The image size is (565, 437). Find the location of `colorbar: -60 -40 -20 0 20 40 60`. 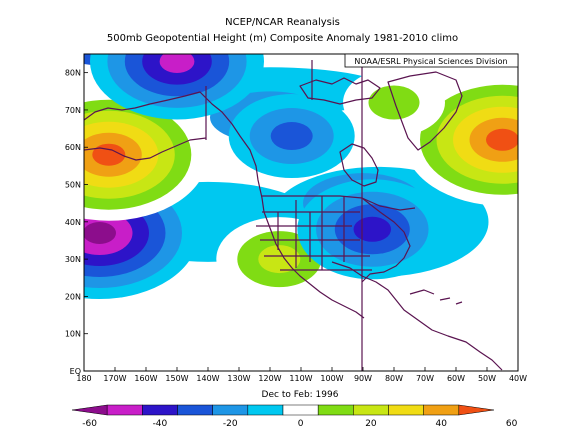

colorbar: -60 -40 -20 0 20 40 60 is located at coordinates (294, 416).